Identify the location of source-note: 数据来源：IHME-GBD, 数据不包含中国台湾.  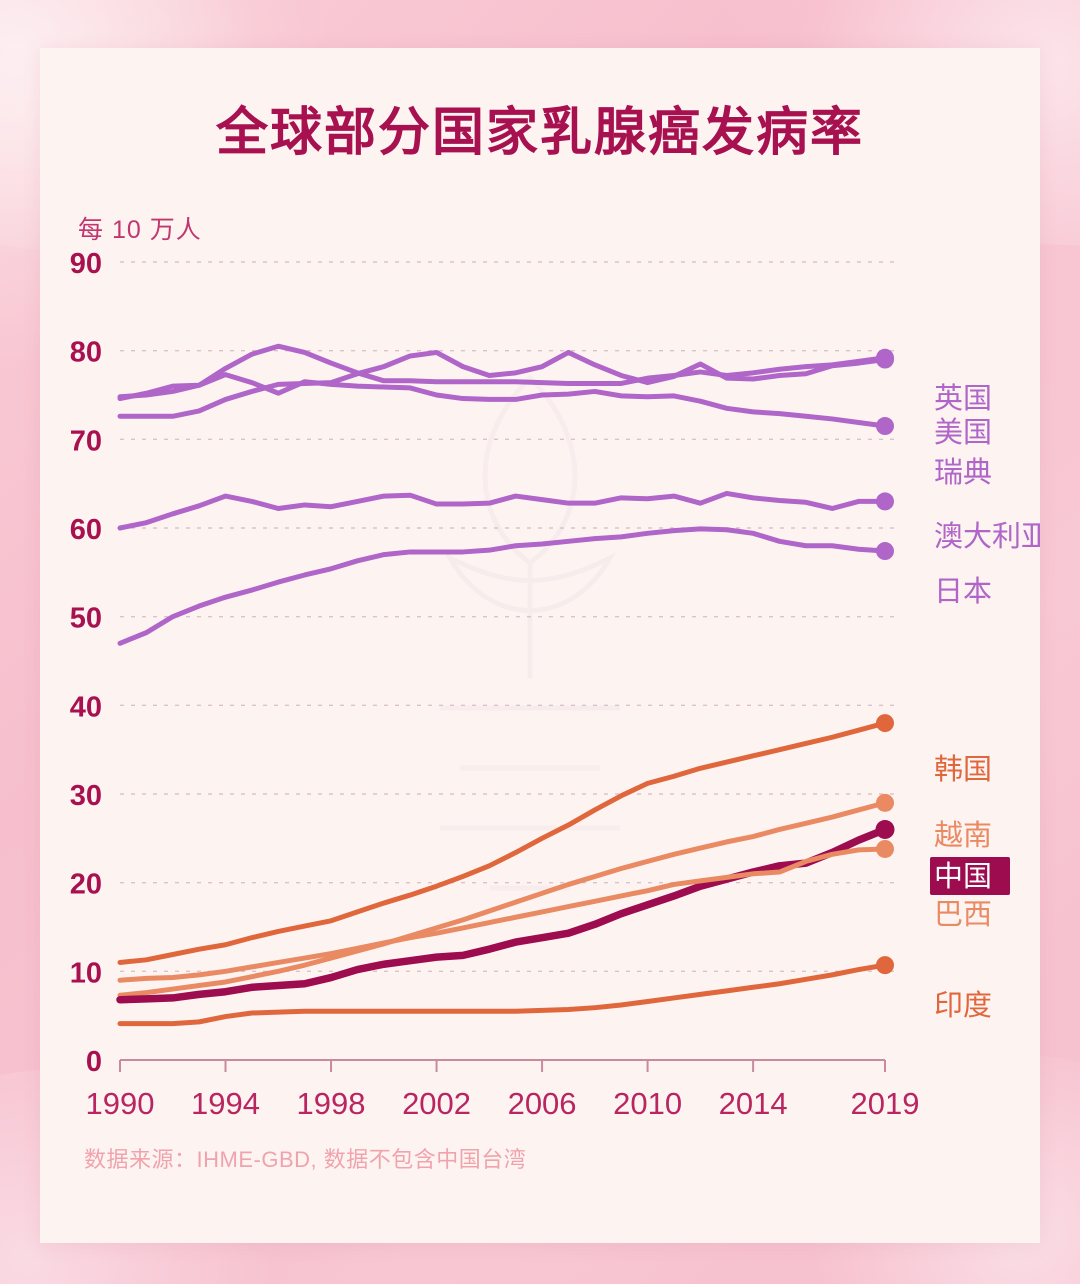
(305, 1159).